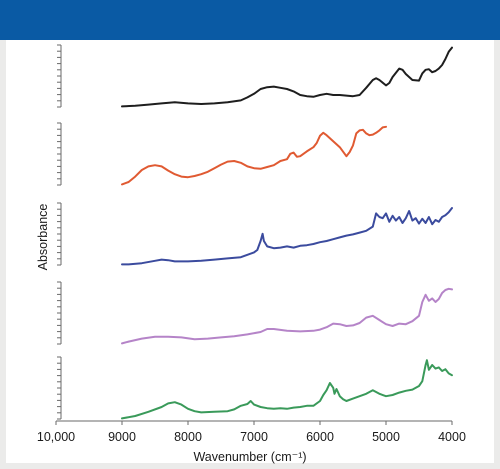 Image resolution: width=500 pixels, height=469 pixels. I want to click on x-tick-label: 7000, so click(254, 437).